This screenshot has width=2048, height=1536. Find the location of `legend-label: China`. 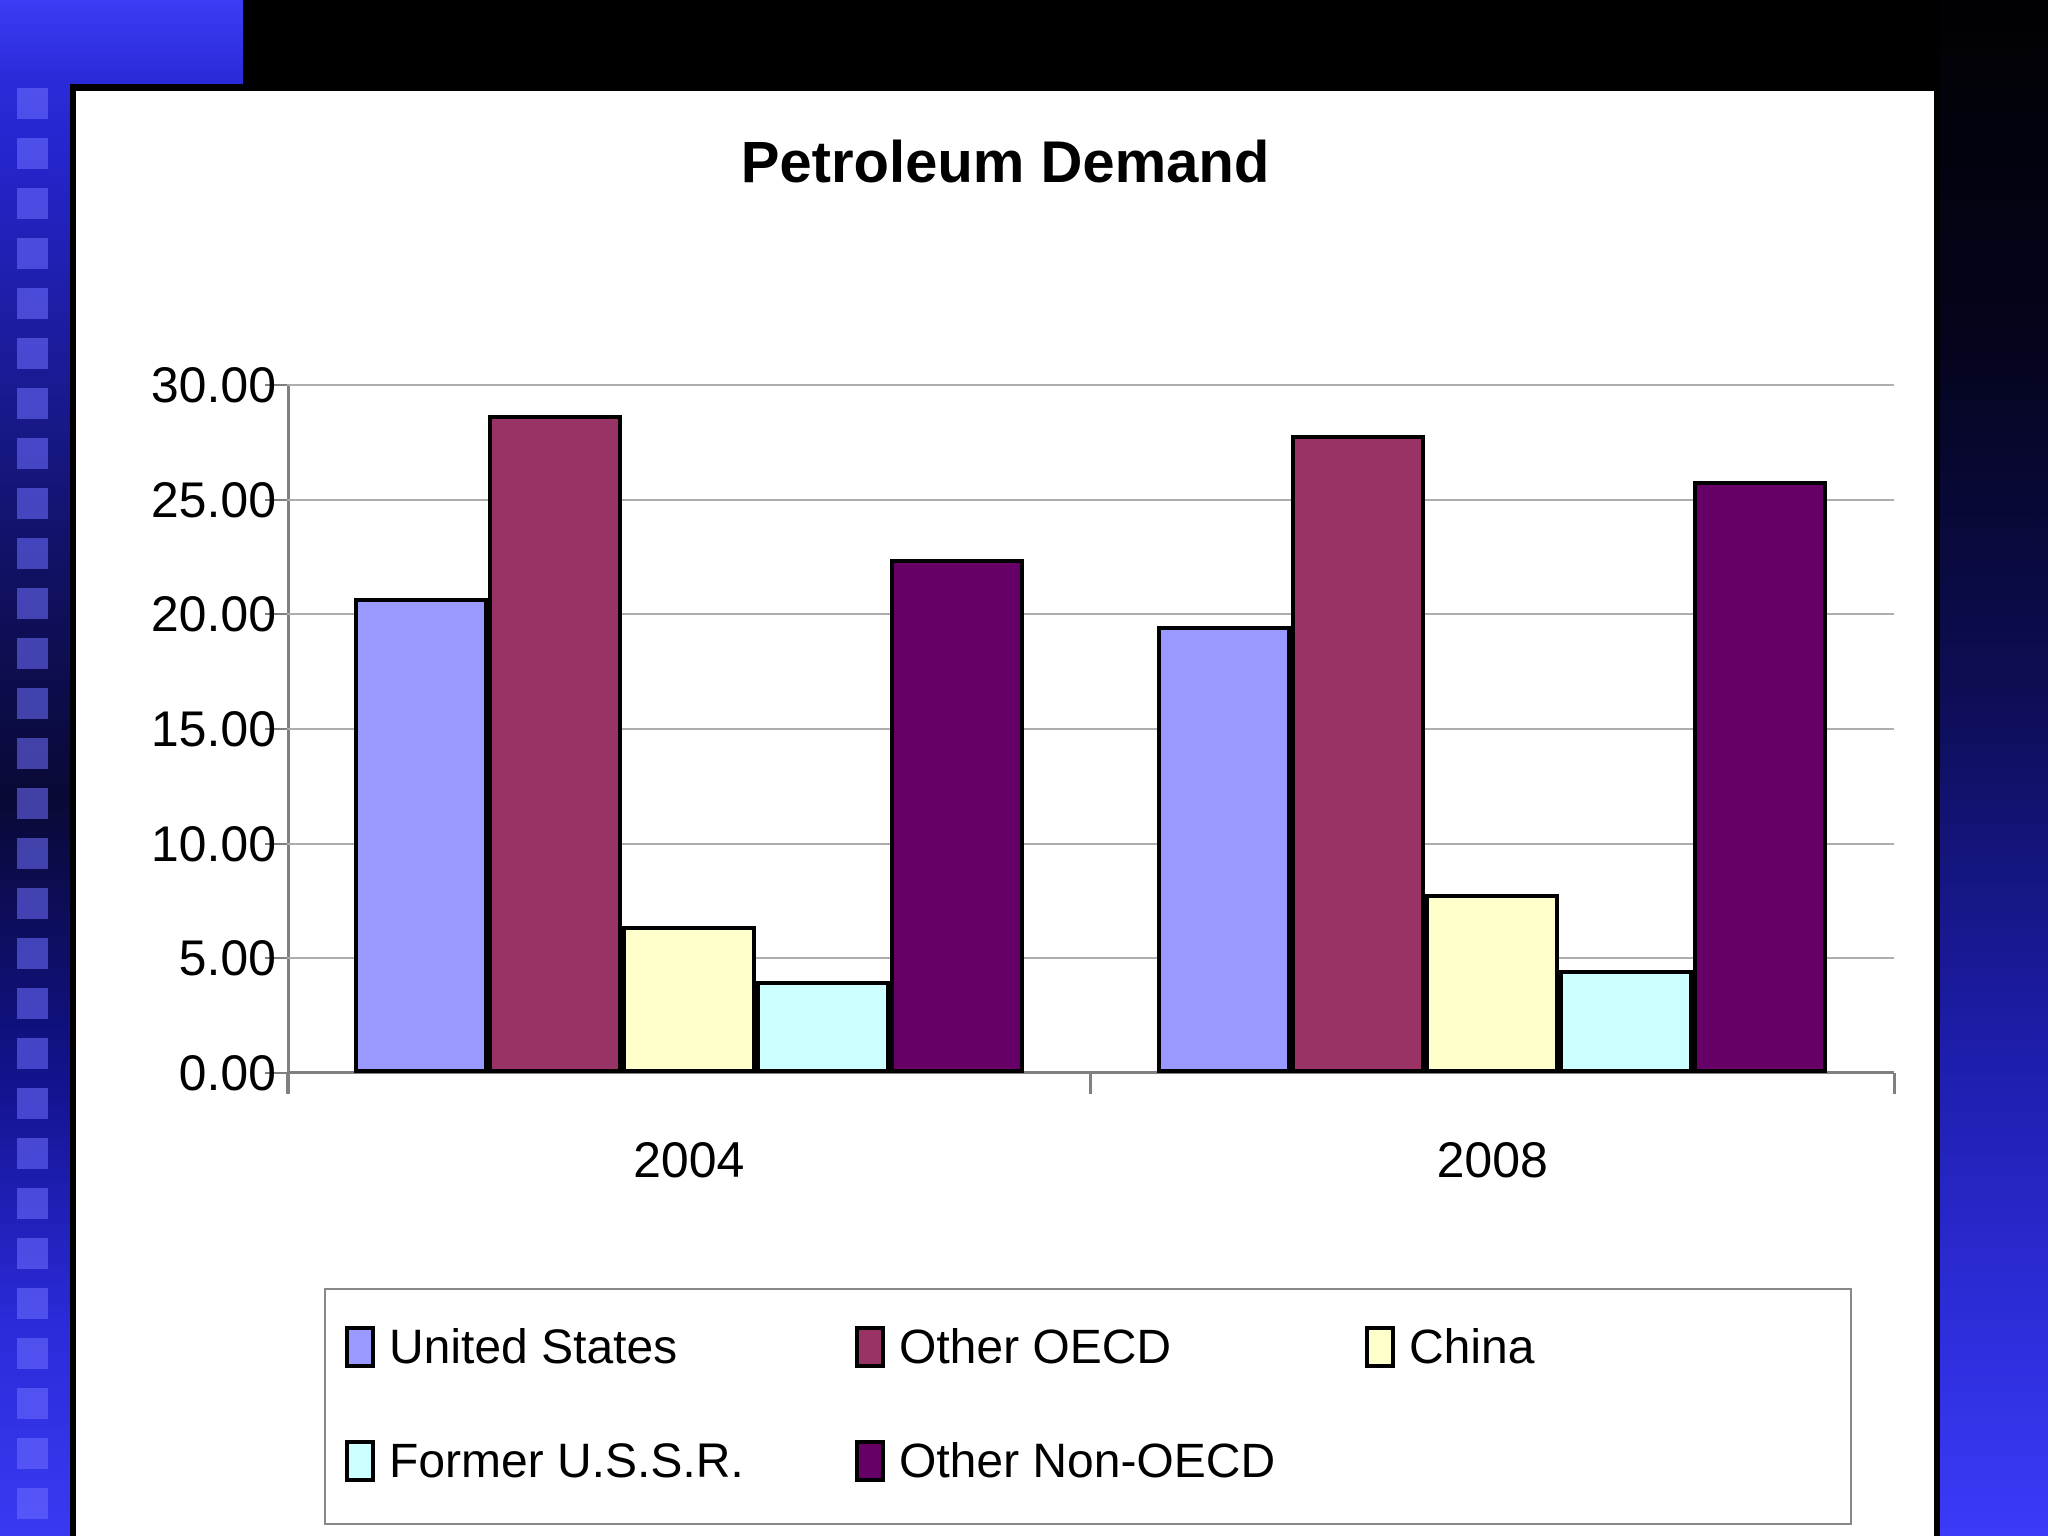

legend-label: China is located at coordinates (1472, 1347).